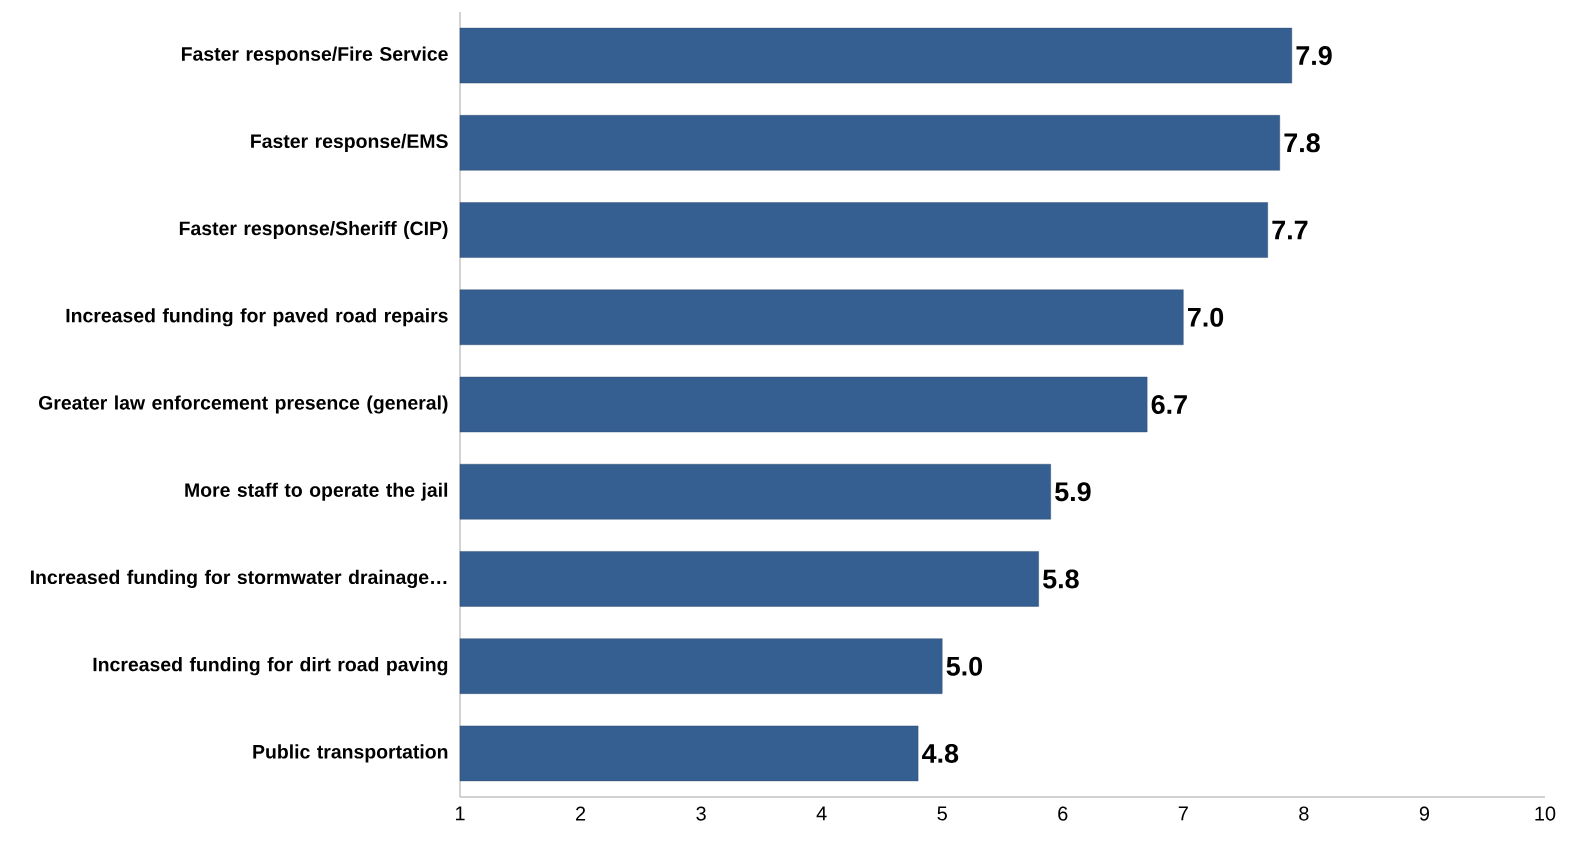 The image size is (1585, 855). I want to click on data-label: 7.8, so click(1302, 143).